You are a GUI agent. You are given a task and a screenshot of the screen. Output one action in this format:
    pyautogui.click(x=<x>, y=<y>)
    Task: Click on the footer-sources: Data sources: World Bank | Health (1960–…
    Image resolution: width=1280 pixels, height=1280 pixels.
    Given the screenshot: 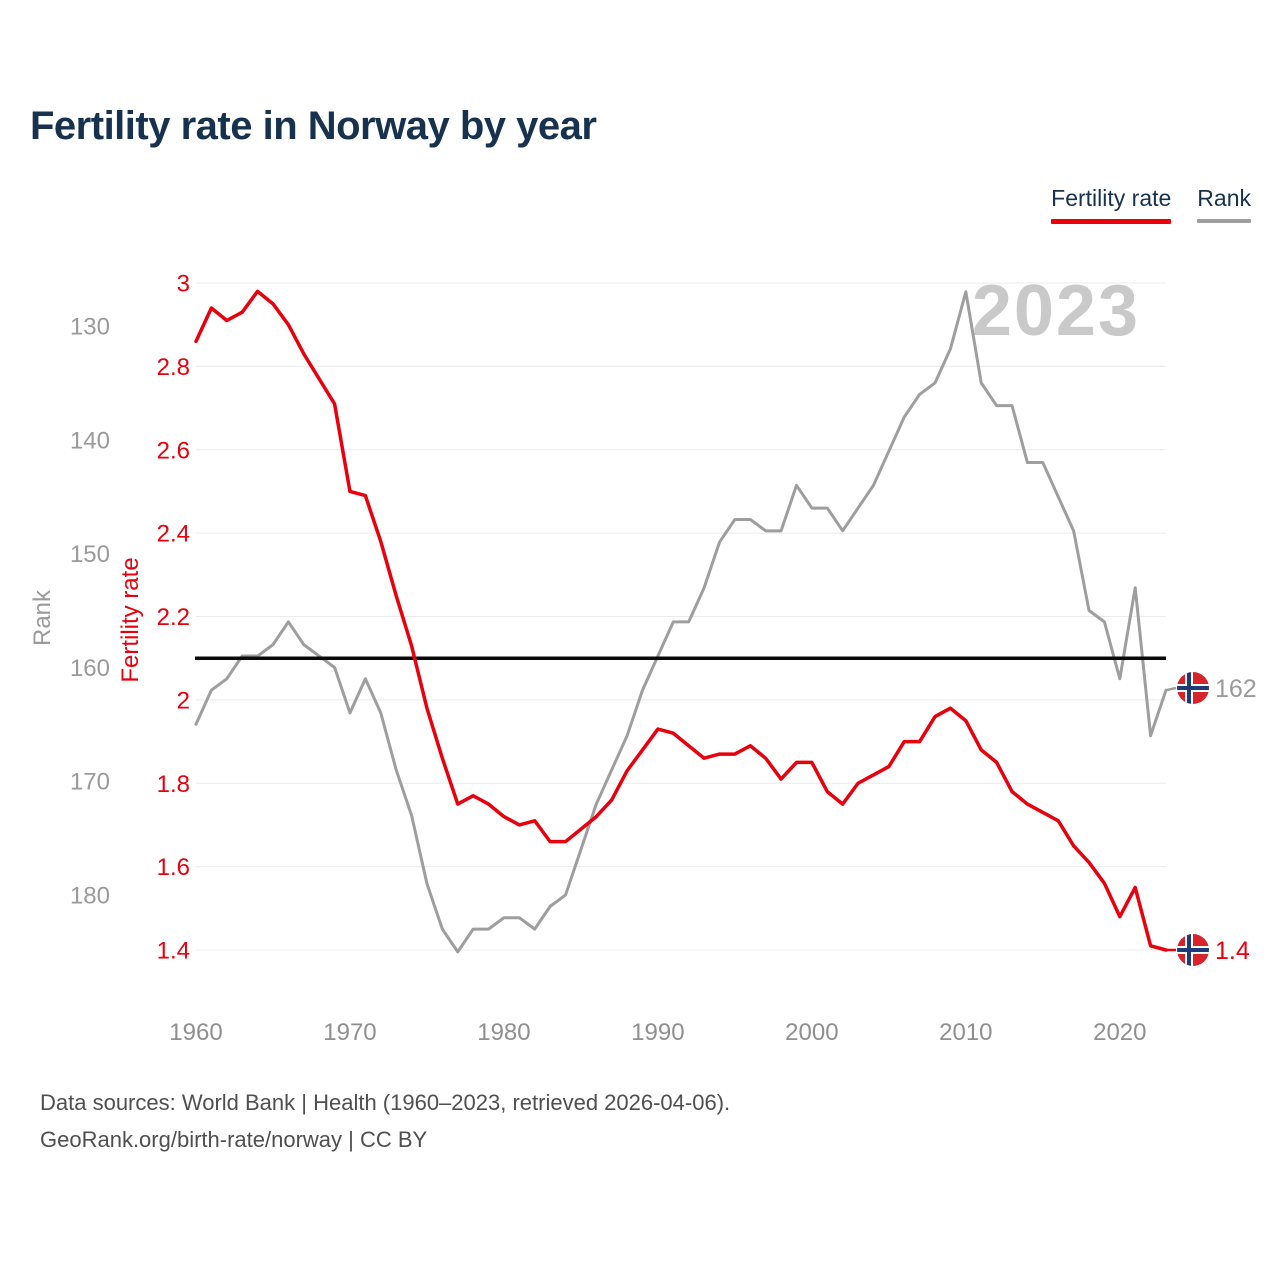 What is the action you would take?
    pyautogui.click(x=385, y=1102)
    